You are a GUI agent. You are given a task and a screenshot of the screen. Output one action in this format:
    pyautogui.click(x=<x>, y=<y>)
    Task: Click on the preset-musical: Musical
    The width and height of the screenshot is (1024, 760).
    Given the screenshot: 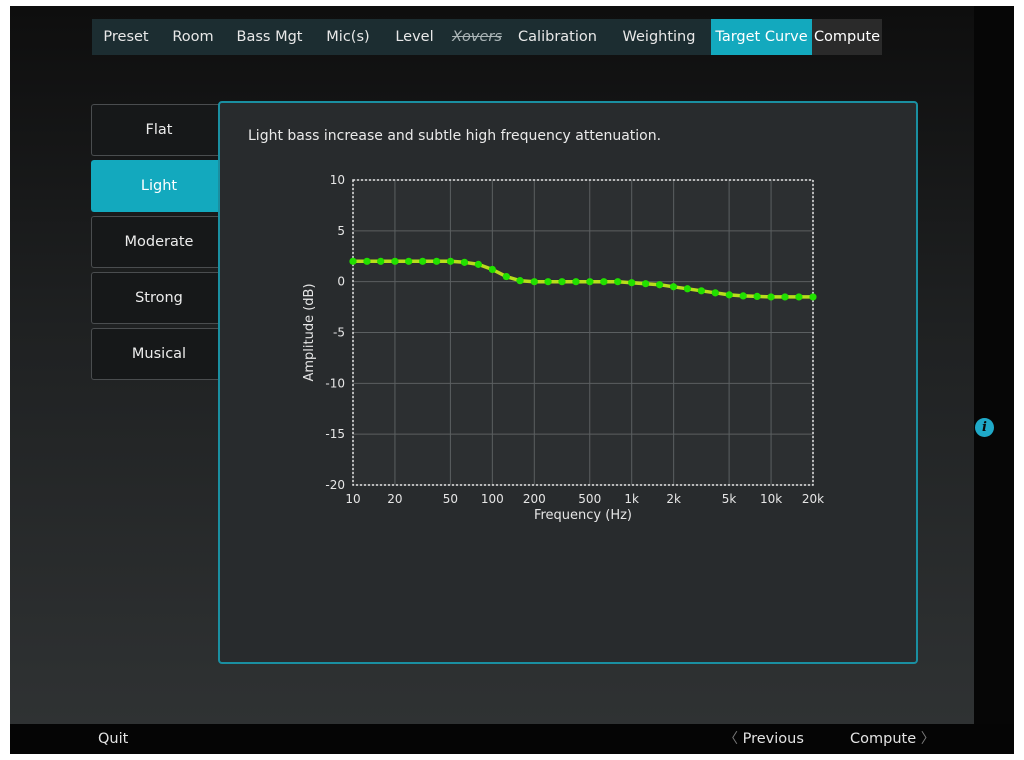 What is the action you would take?
    pyautogui.click(x=158, y=354)
    